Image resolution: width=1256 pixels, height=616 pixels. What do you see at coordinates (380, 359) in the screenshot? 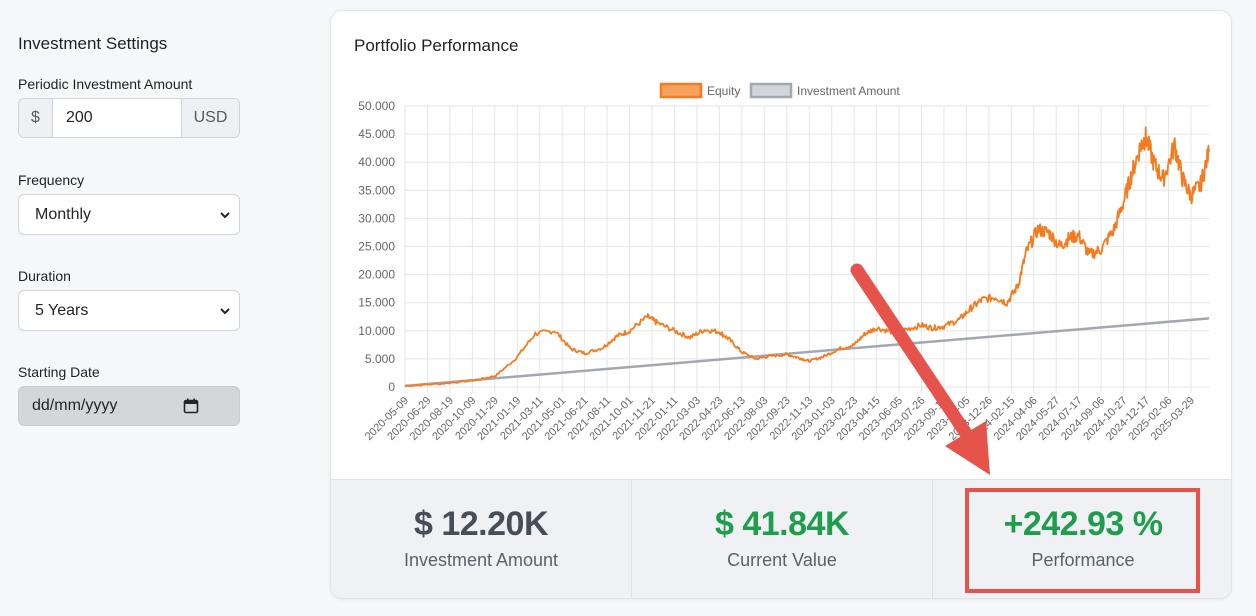
I see `y-tick-label: 5.000` at bounding box center [380, 359].